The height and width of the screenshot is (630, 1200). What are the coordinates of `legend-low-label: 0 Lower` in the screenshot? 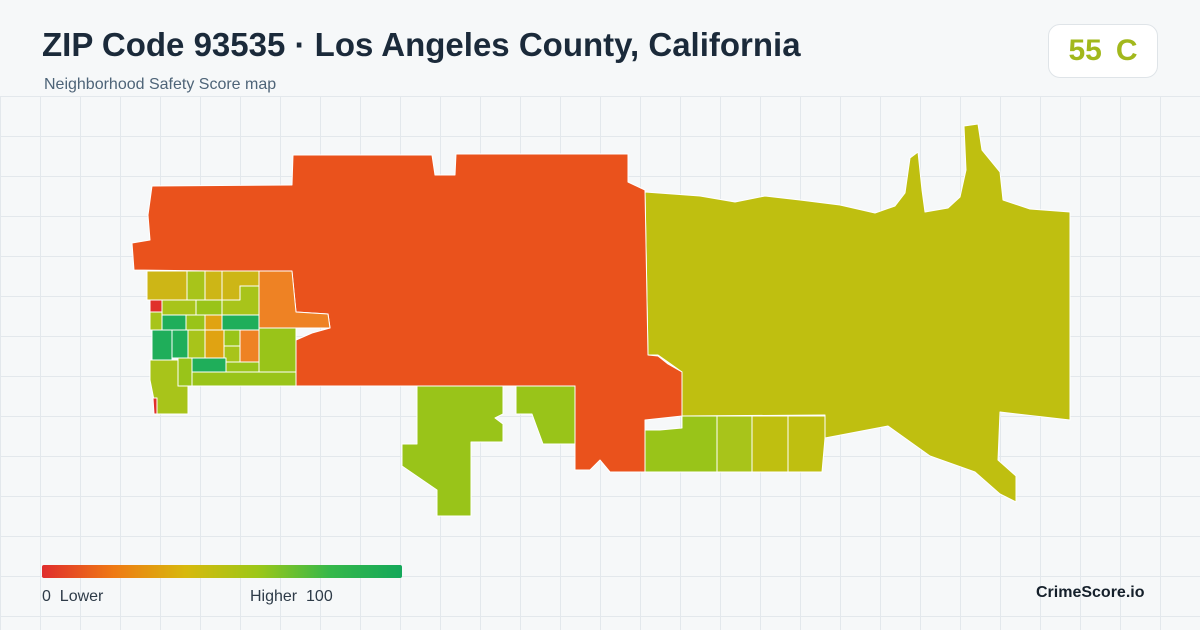 It's located at (72, 597).